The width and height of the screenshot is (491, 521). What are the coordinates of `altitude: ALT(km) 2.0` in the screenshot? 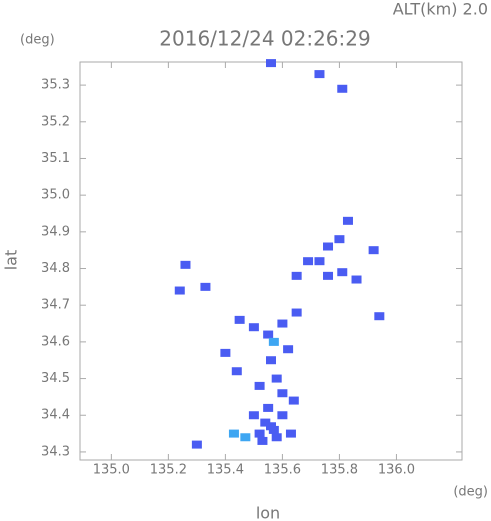 It's located at (440, 9).